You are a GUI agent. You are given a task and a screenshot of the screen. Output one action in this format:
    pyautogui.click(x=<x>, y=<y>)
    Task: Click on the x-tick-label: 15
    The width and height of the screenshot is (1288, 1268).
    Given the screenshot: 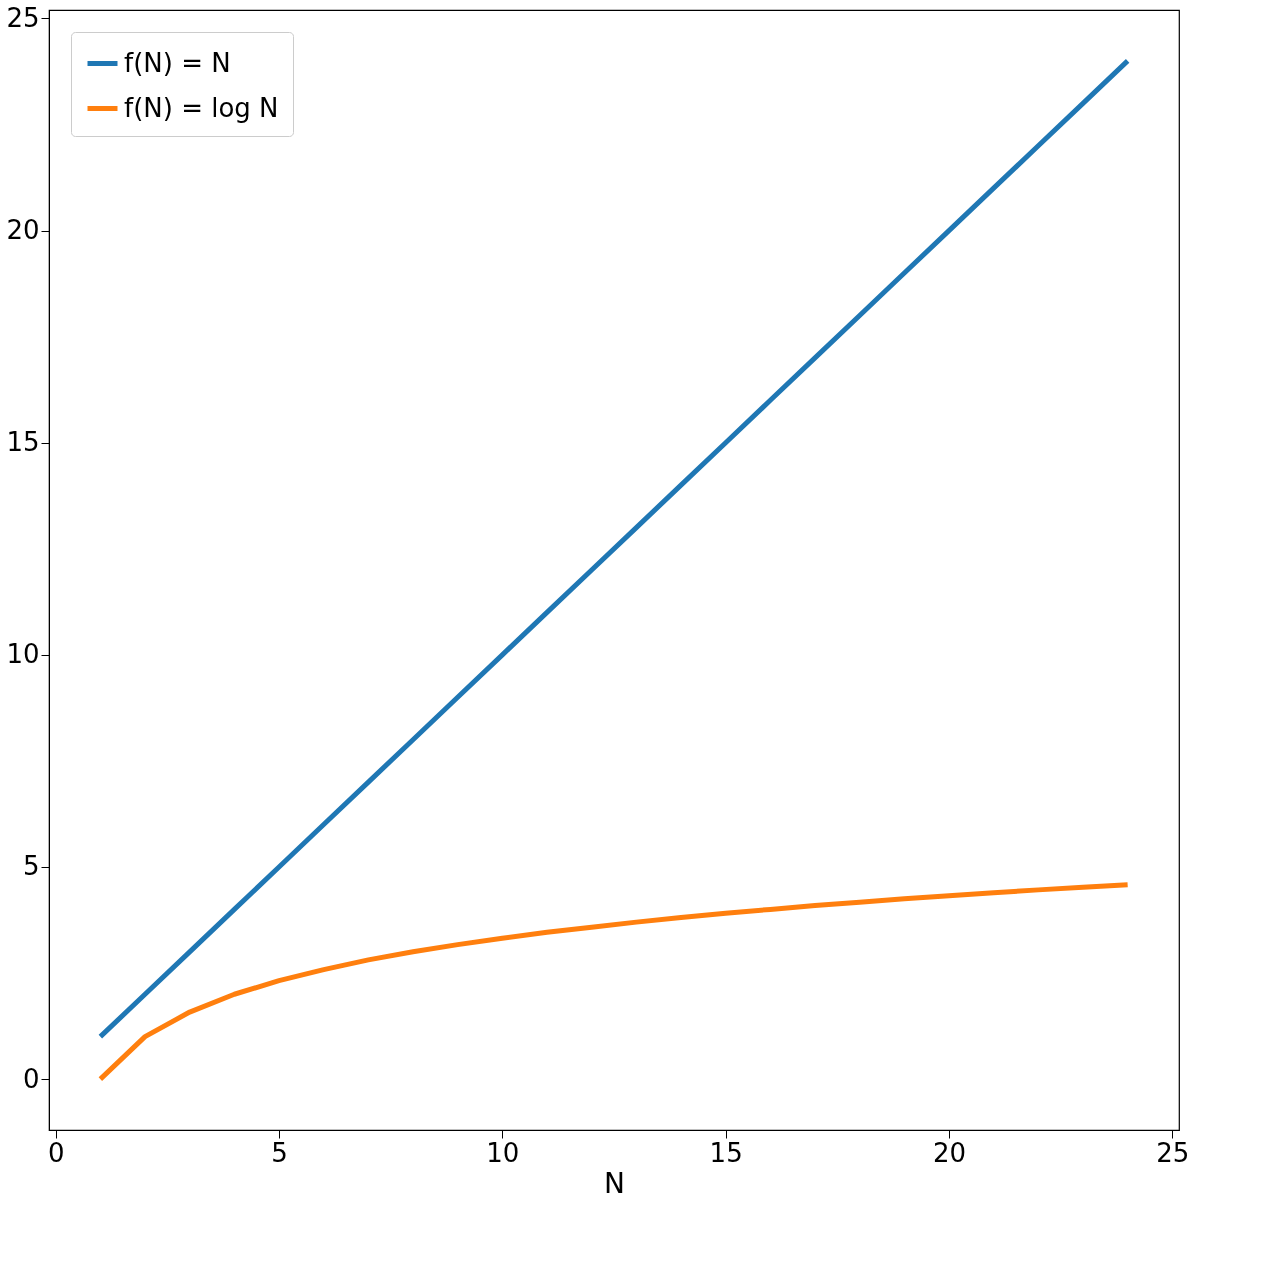 What is the action you would take?
    pyautogui.click(x=726, y=1152)
    